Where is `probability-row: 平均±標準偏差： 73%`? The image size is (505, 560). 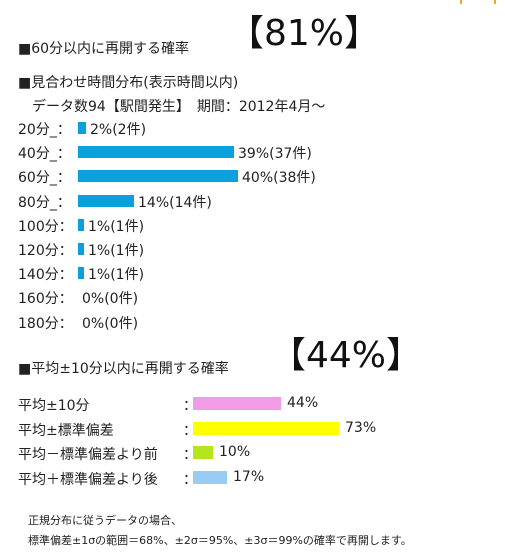 probability-row: 平均±標準偏差： 73% is located at coordinates (248, 429).